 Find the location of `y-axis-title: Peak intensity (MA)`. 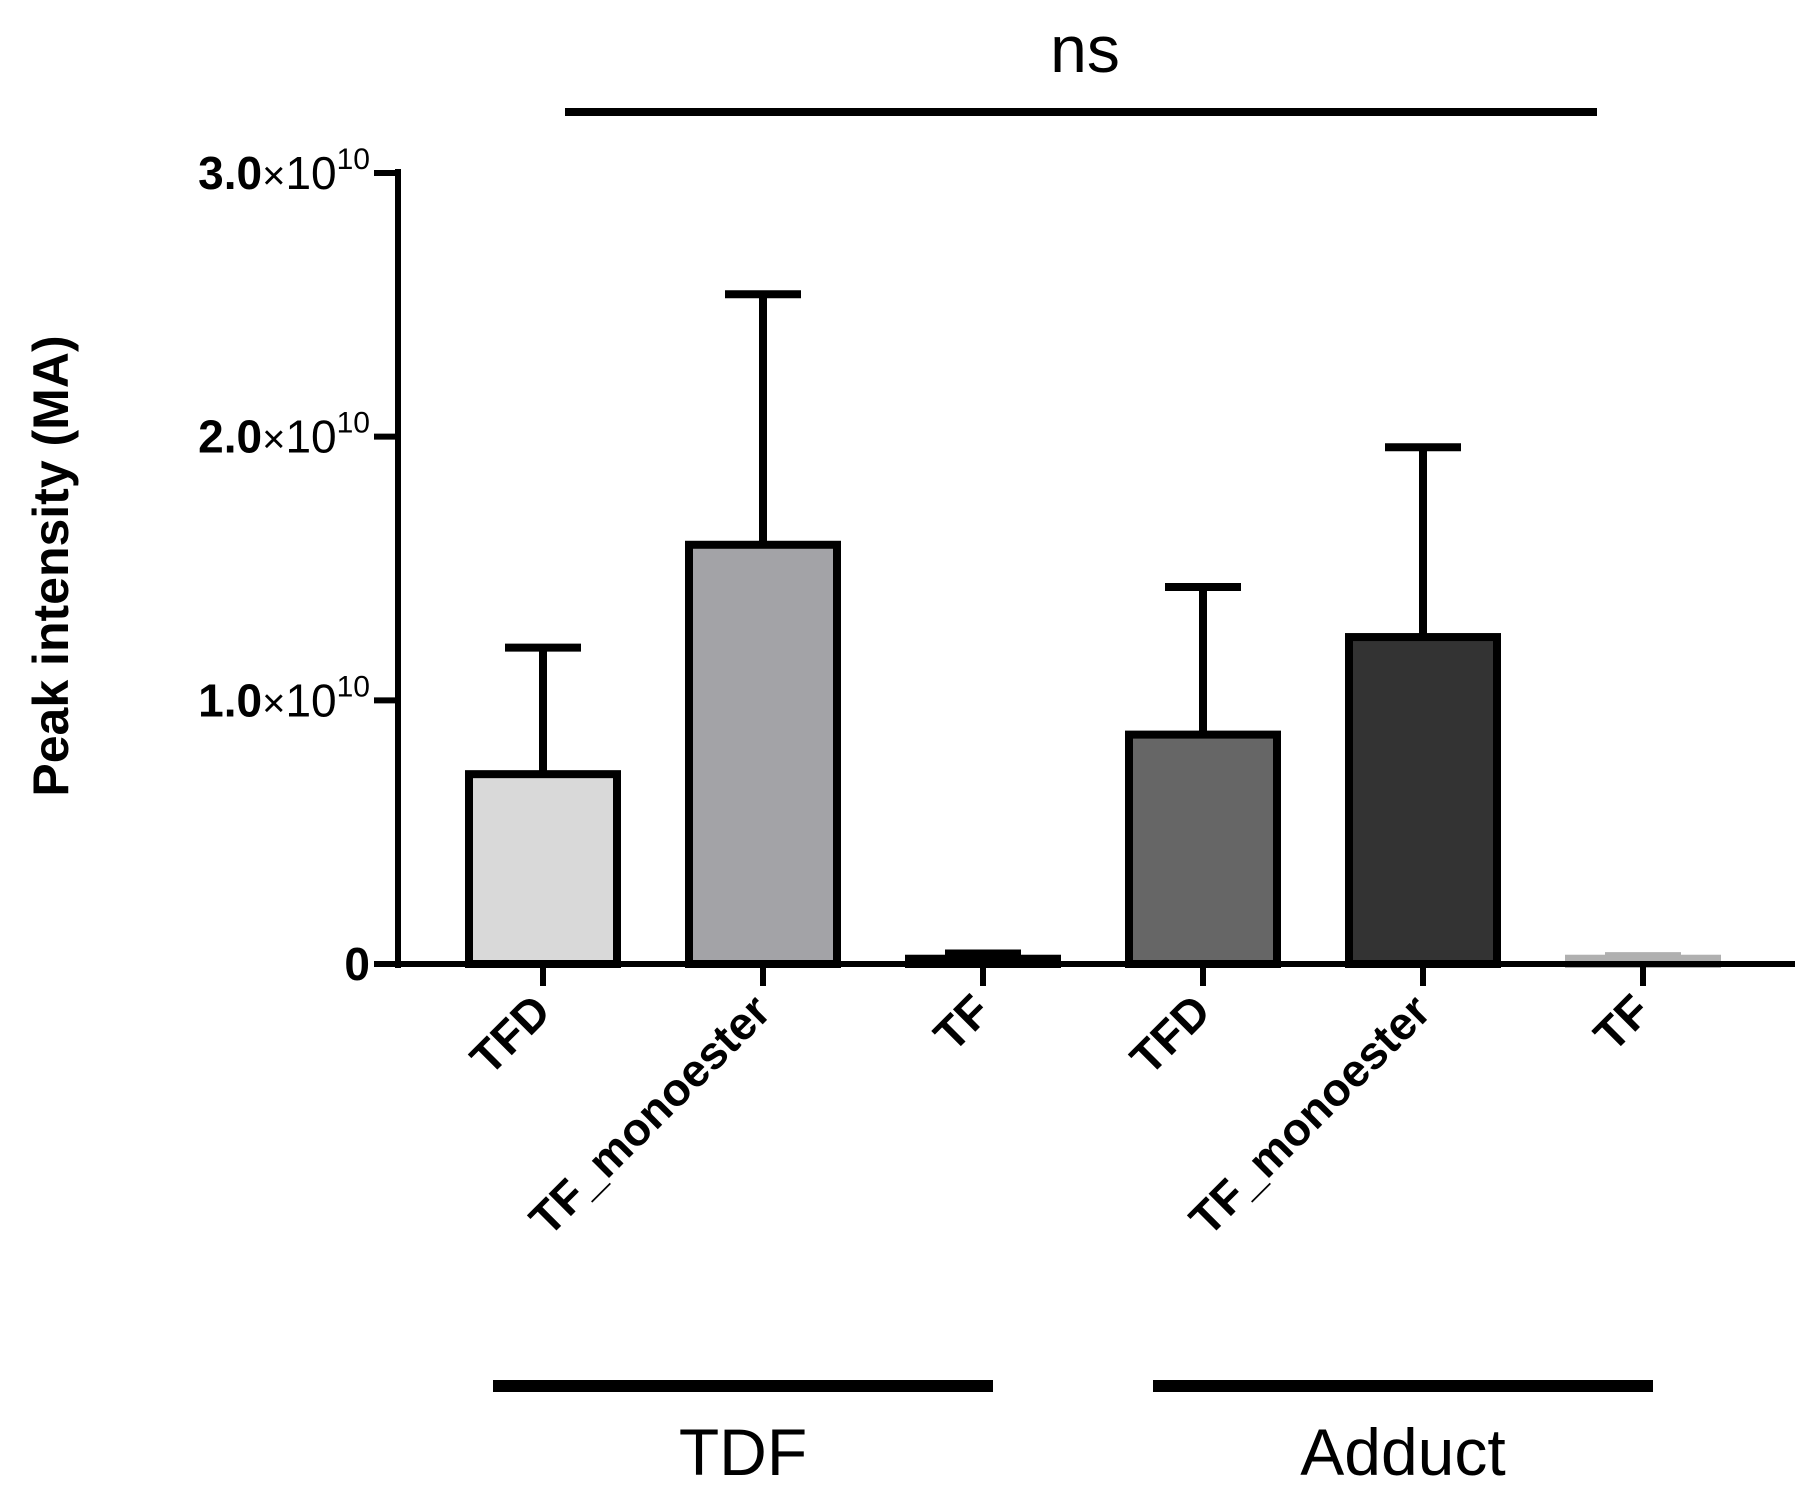

y-axis-title: Peak intensity (MA) is located at coordinates (51, 565).